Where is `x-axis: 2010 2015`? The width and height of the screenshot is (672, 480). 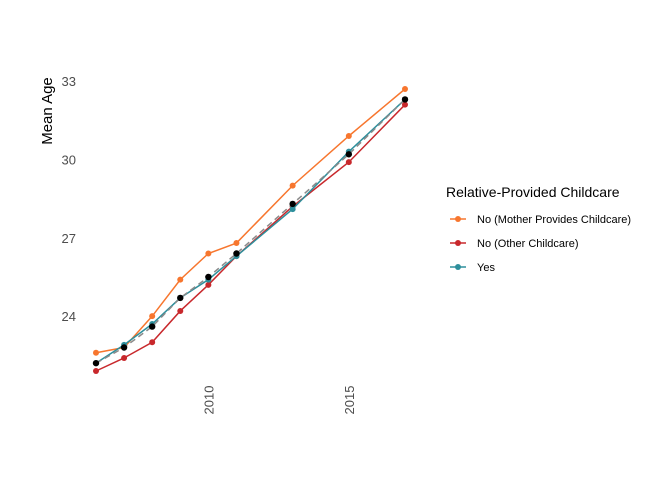
x-axis: 2010 2015 is located at coordinates (278, 400).